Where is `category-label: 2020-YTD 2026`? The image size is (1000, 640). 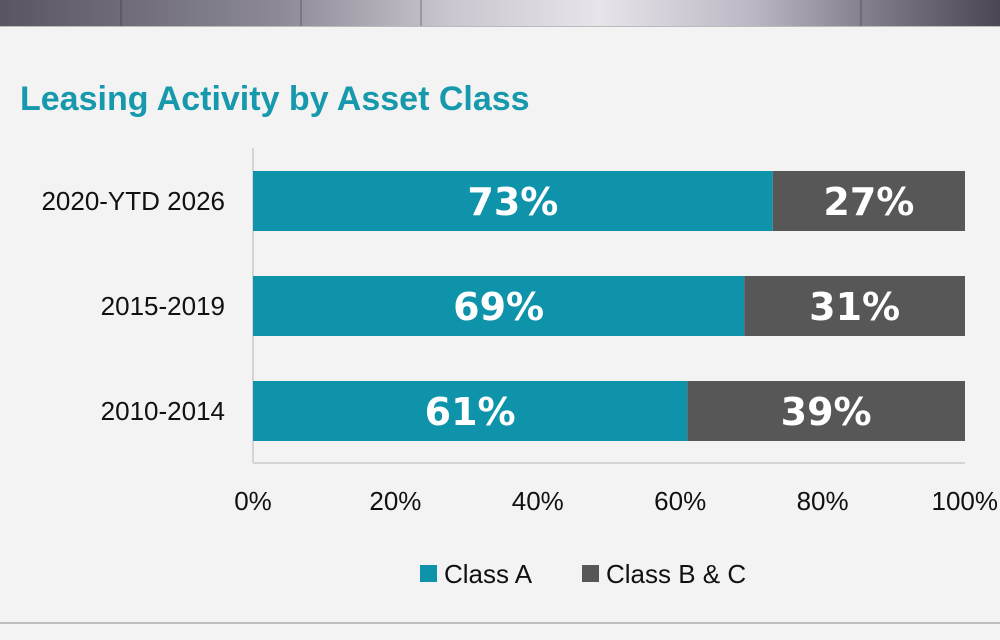
category-label: 2020-YTD 2026 is located at coordinates (133, 201).